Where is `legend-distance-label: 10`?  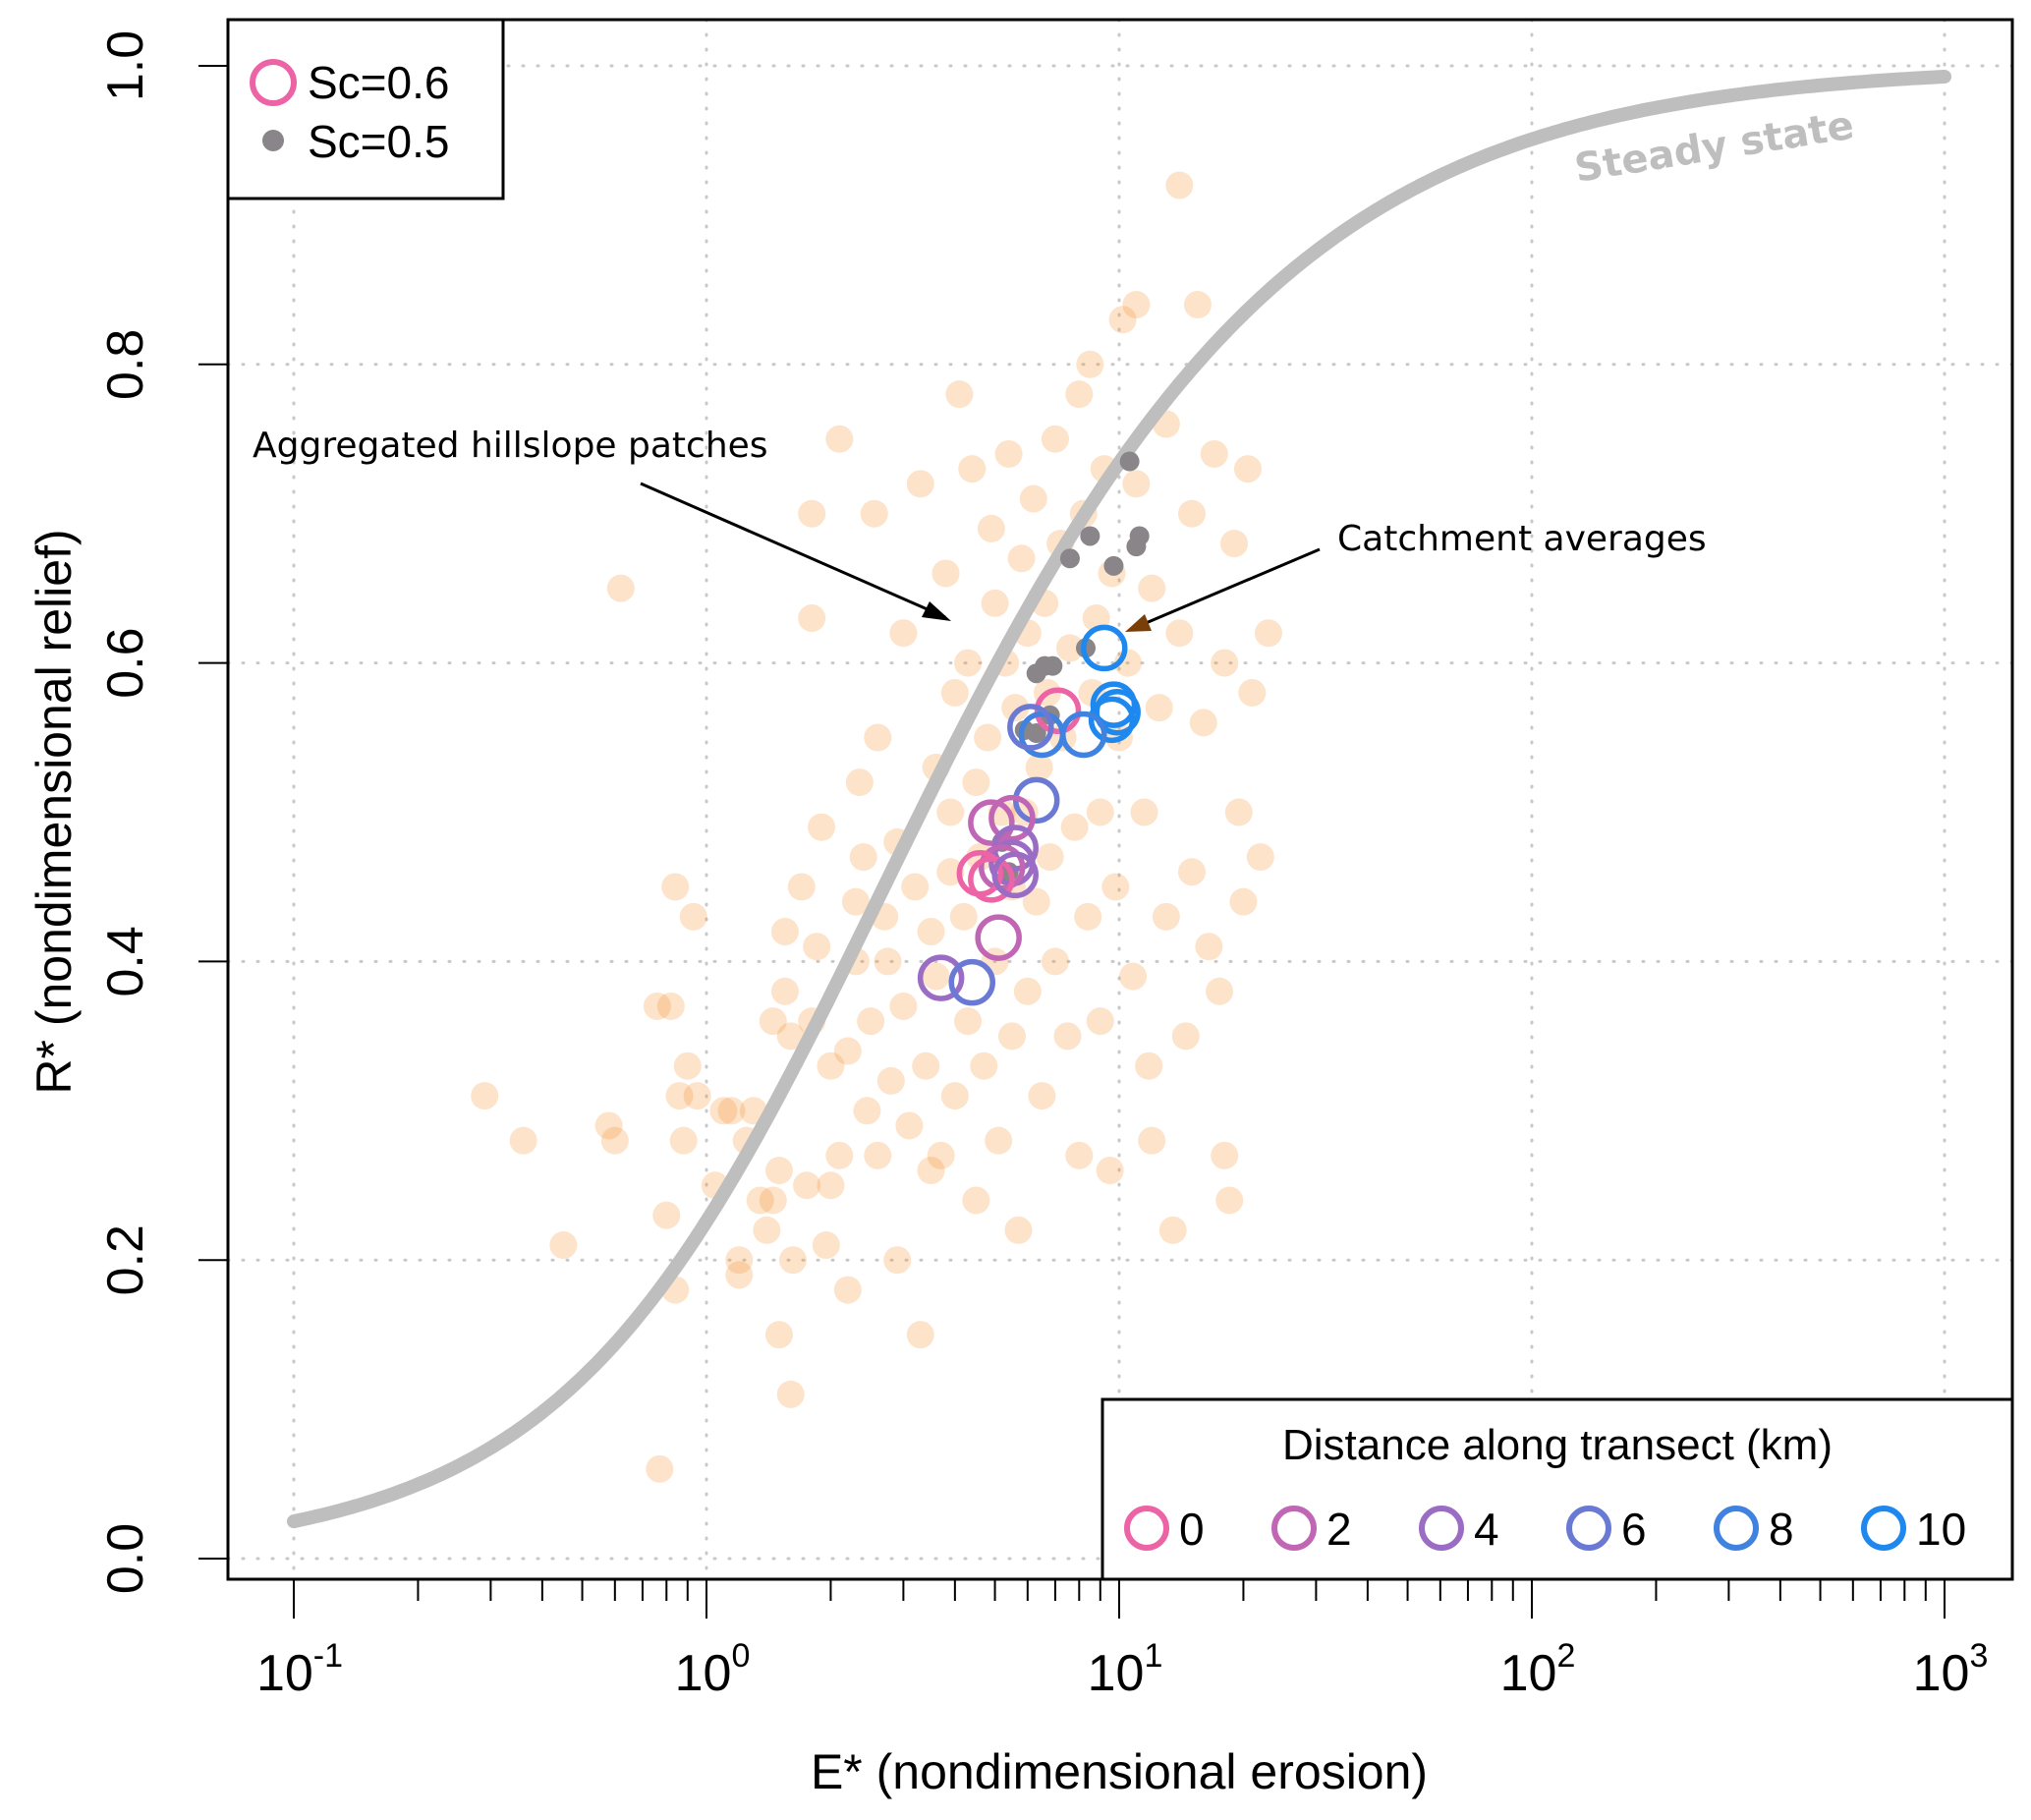 legend-distance-label: 10 is located at coordinates (1941, 1529).